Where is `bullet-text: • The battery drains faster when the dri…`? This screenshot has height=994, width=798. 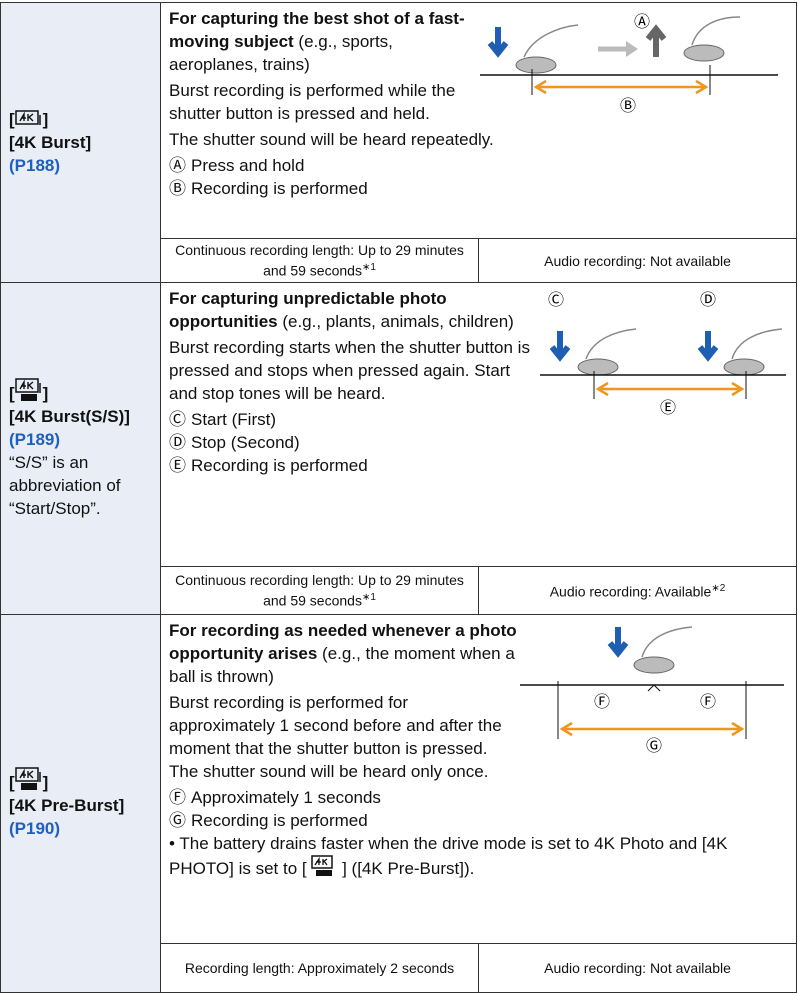 bullet-text: • The battery drains faster when the dri… is located at coordinates (448, 856).